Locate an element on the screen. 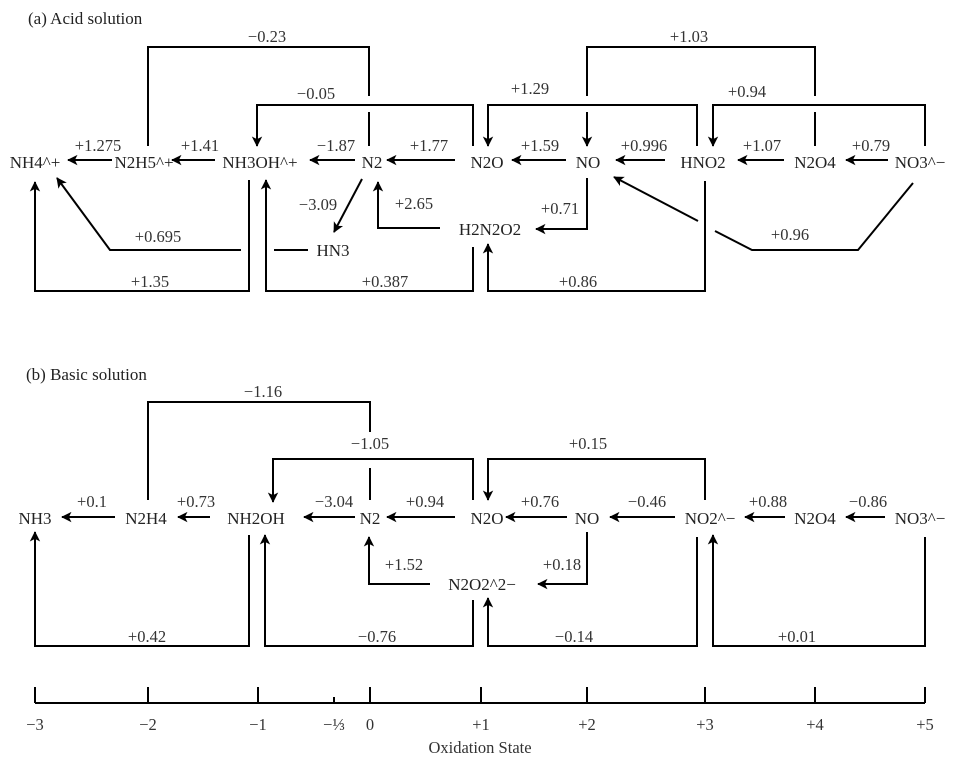 This screenshot has height=766, width=960. potential-label: −1.05 is located at coordinates (370, 443).